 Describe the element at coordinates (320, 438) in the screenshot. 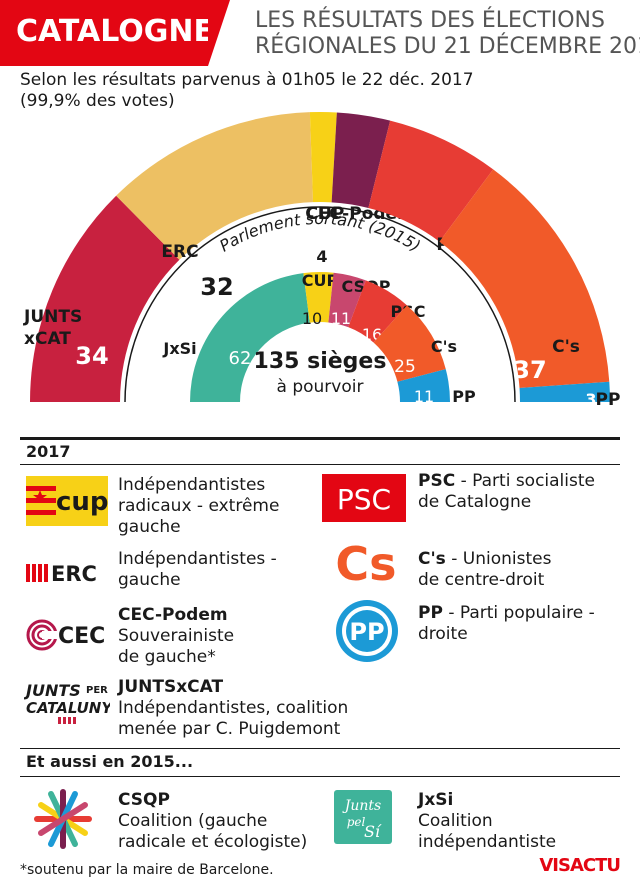

I see `legend-top-rule` at that location.